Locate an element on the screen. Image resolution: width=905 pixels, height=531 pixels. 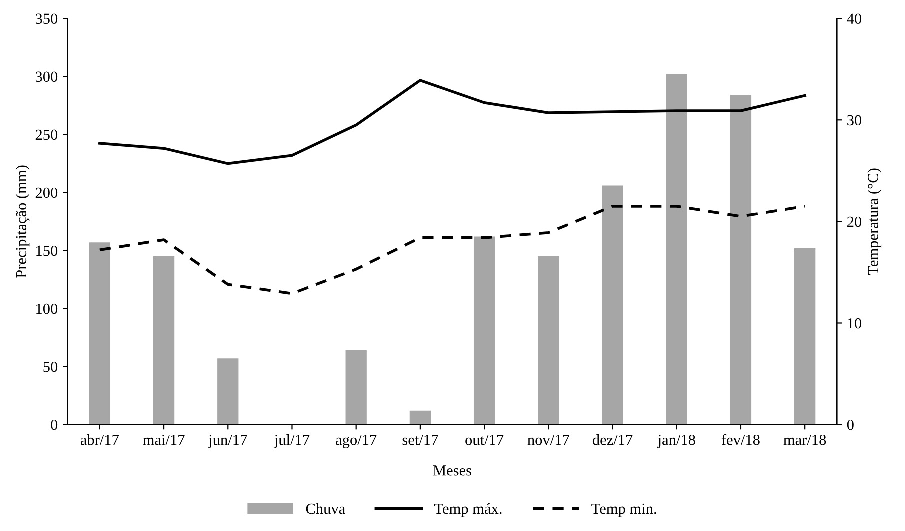
x-tick-label: set/17 is located at coordinates (420, 440).